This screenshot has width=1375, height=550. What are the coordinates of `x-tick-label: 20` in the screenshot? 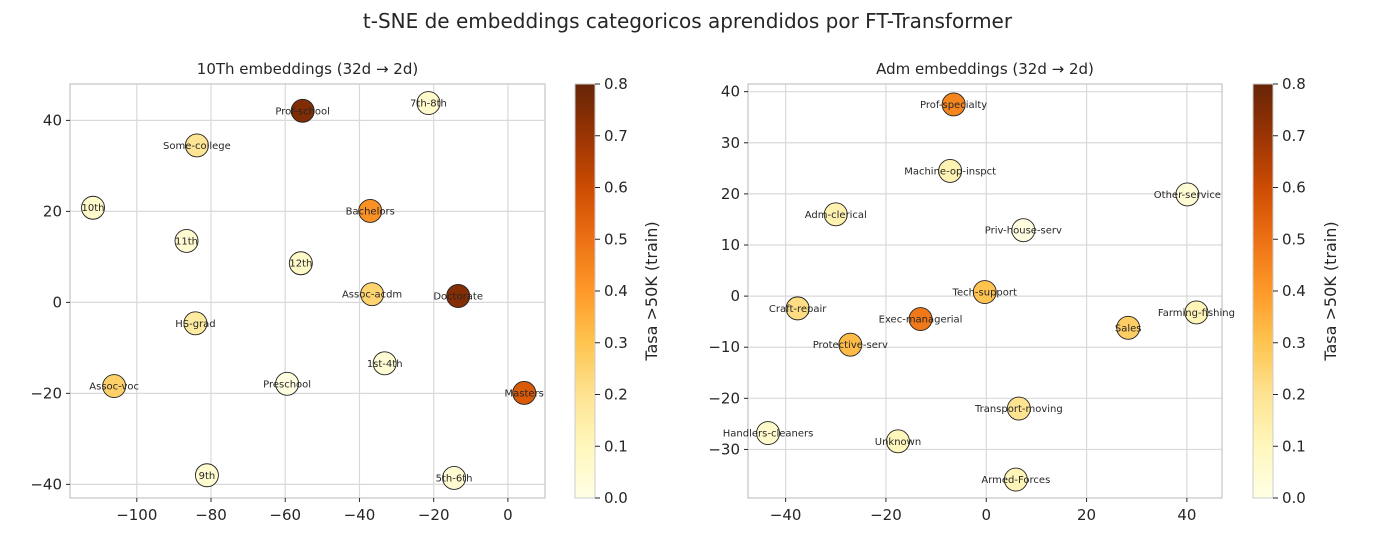 It's located at (1086, 515).